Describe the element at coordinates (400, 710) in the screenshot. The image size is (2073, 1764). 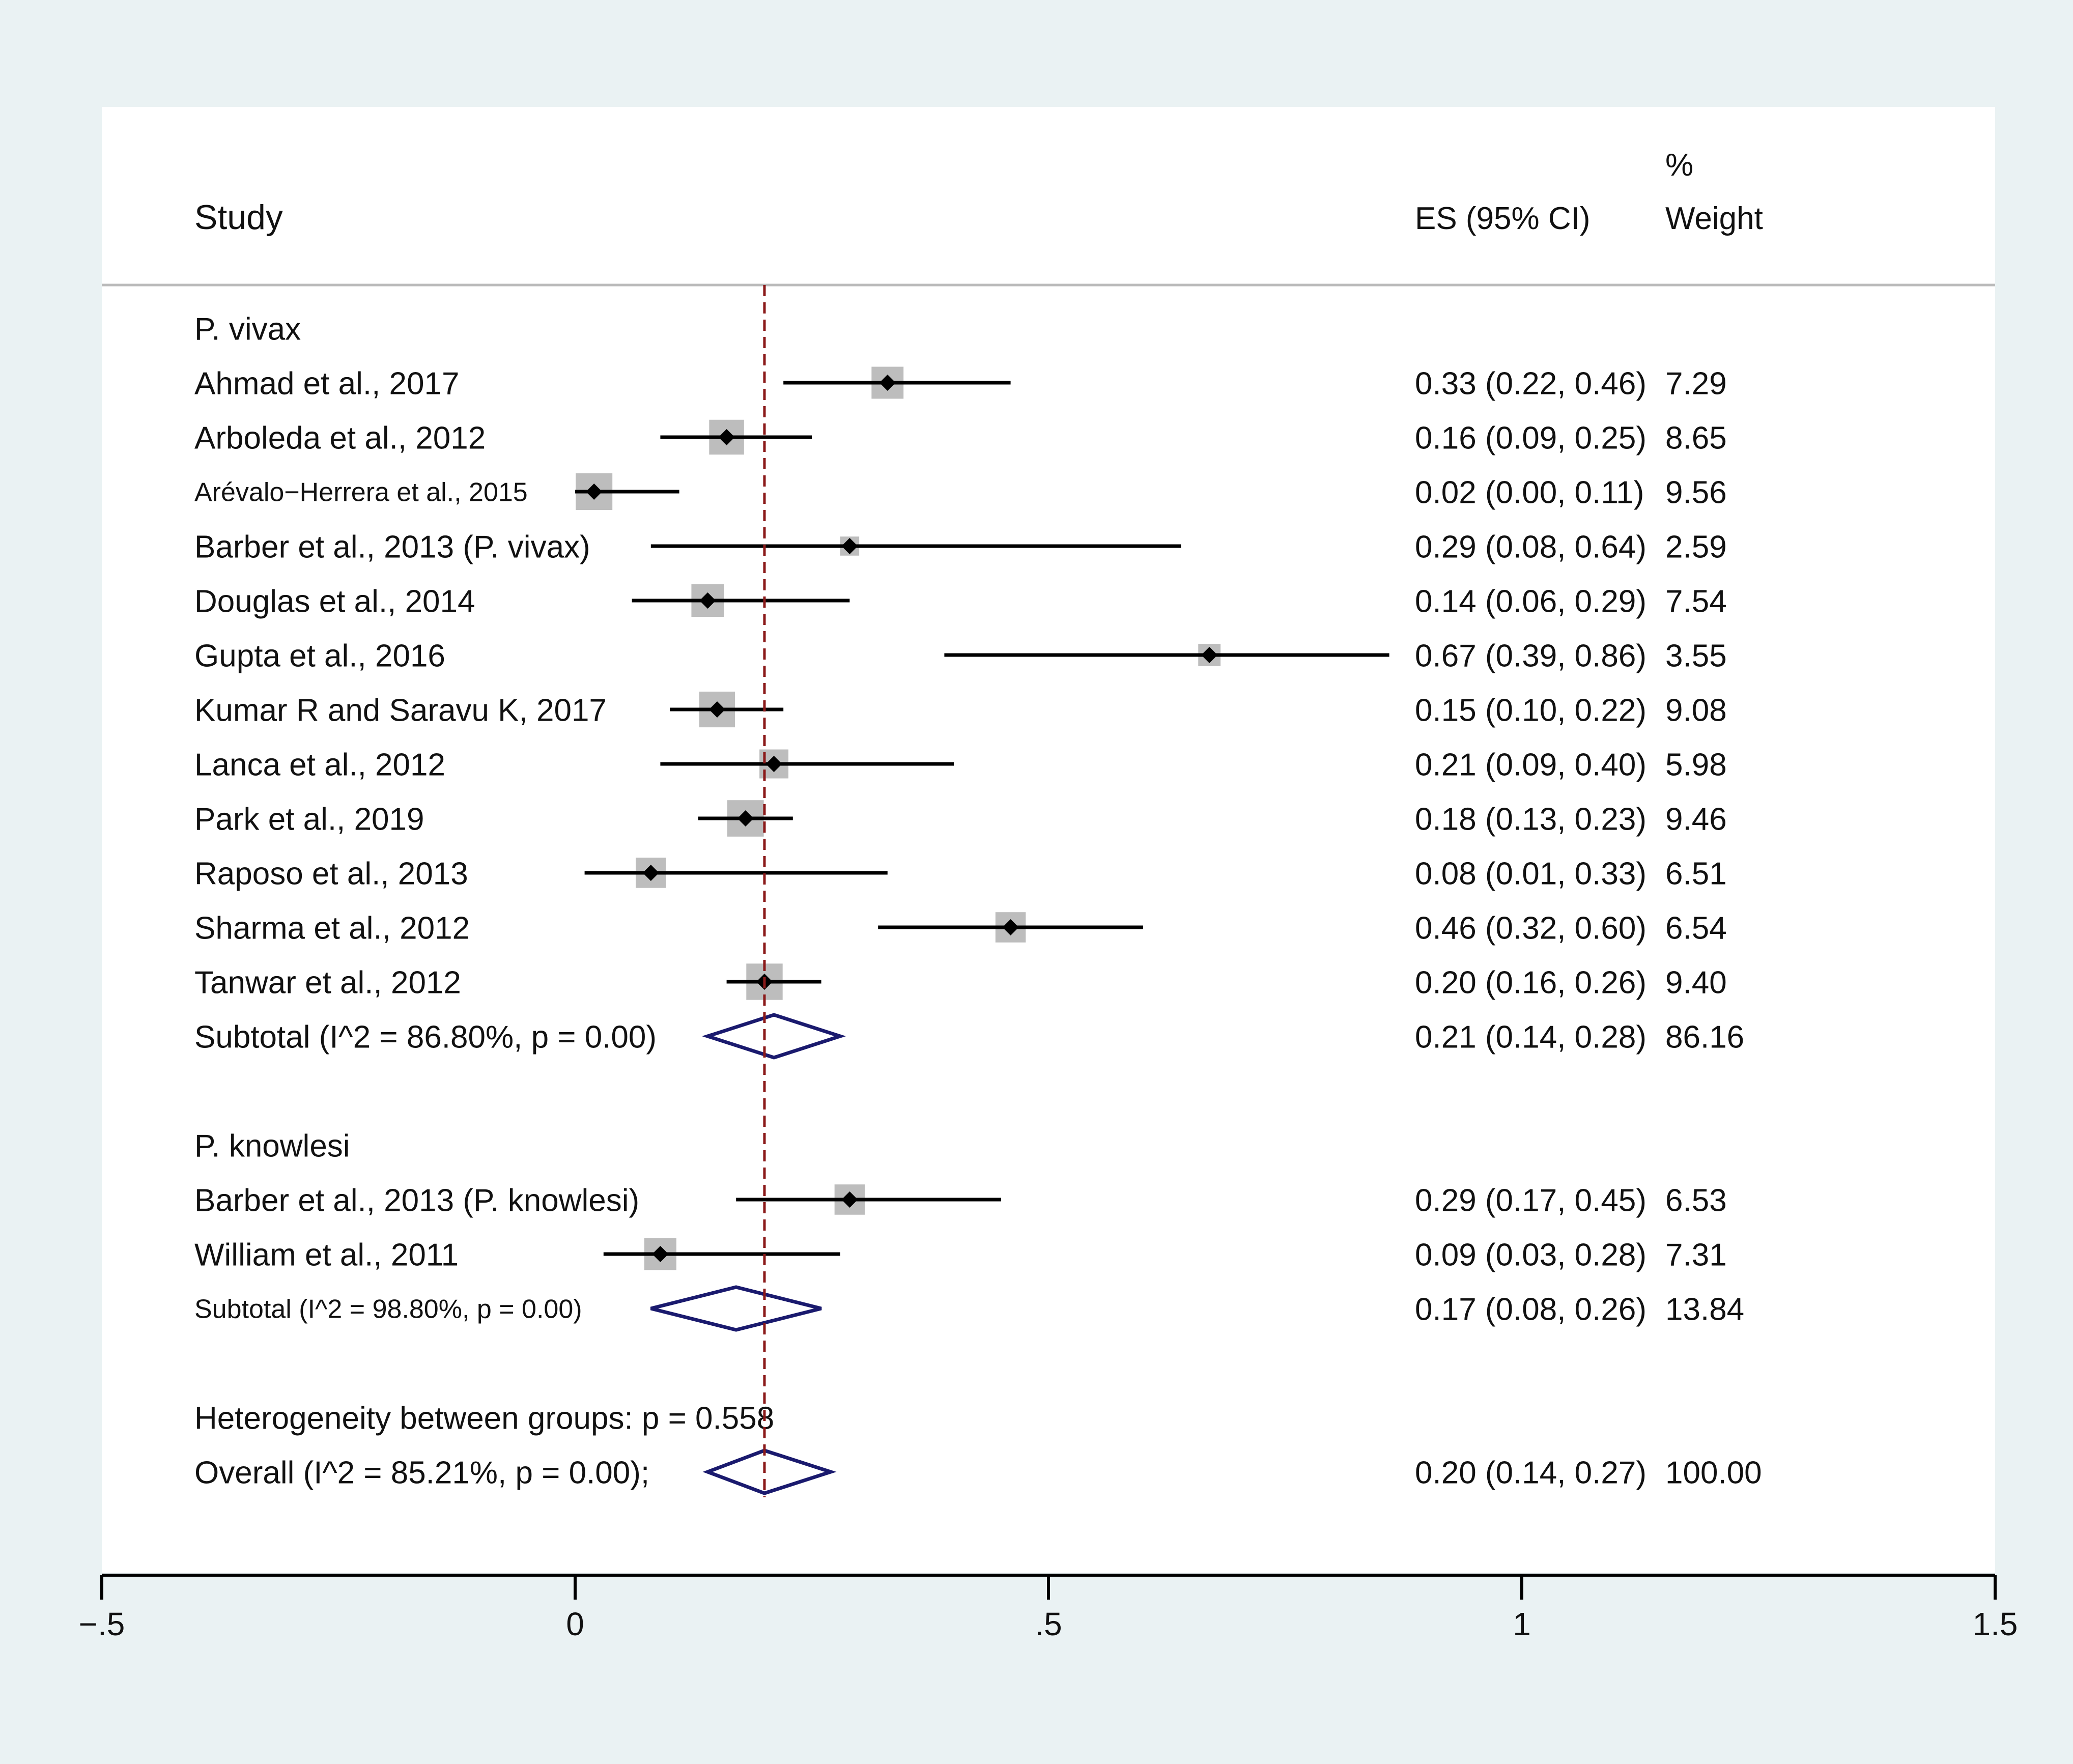
I see `study-label: Kumar R and Saravu K, 2017` at that location.